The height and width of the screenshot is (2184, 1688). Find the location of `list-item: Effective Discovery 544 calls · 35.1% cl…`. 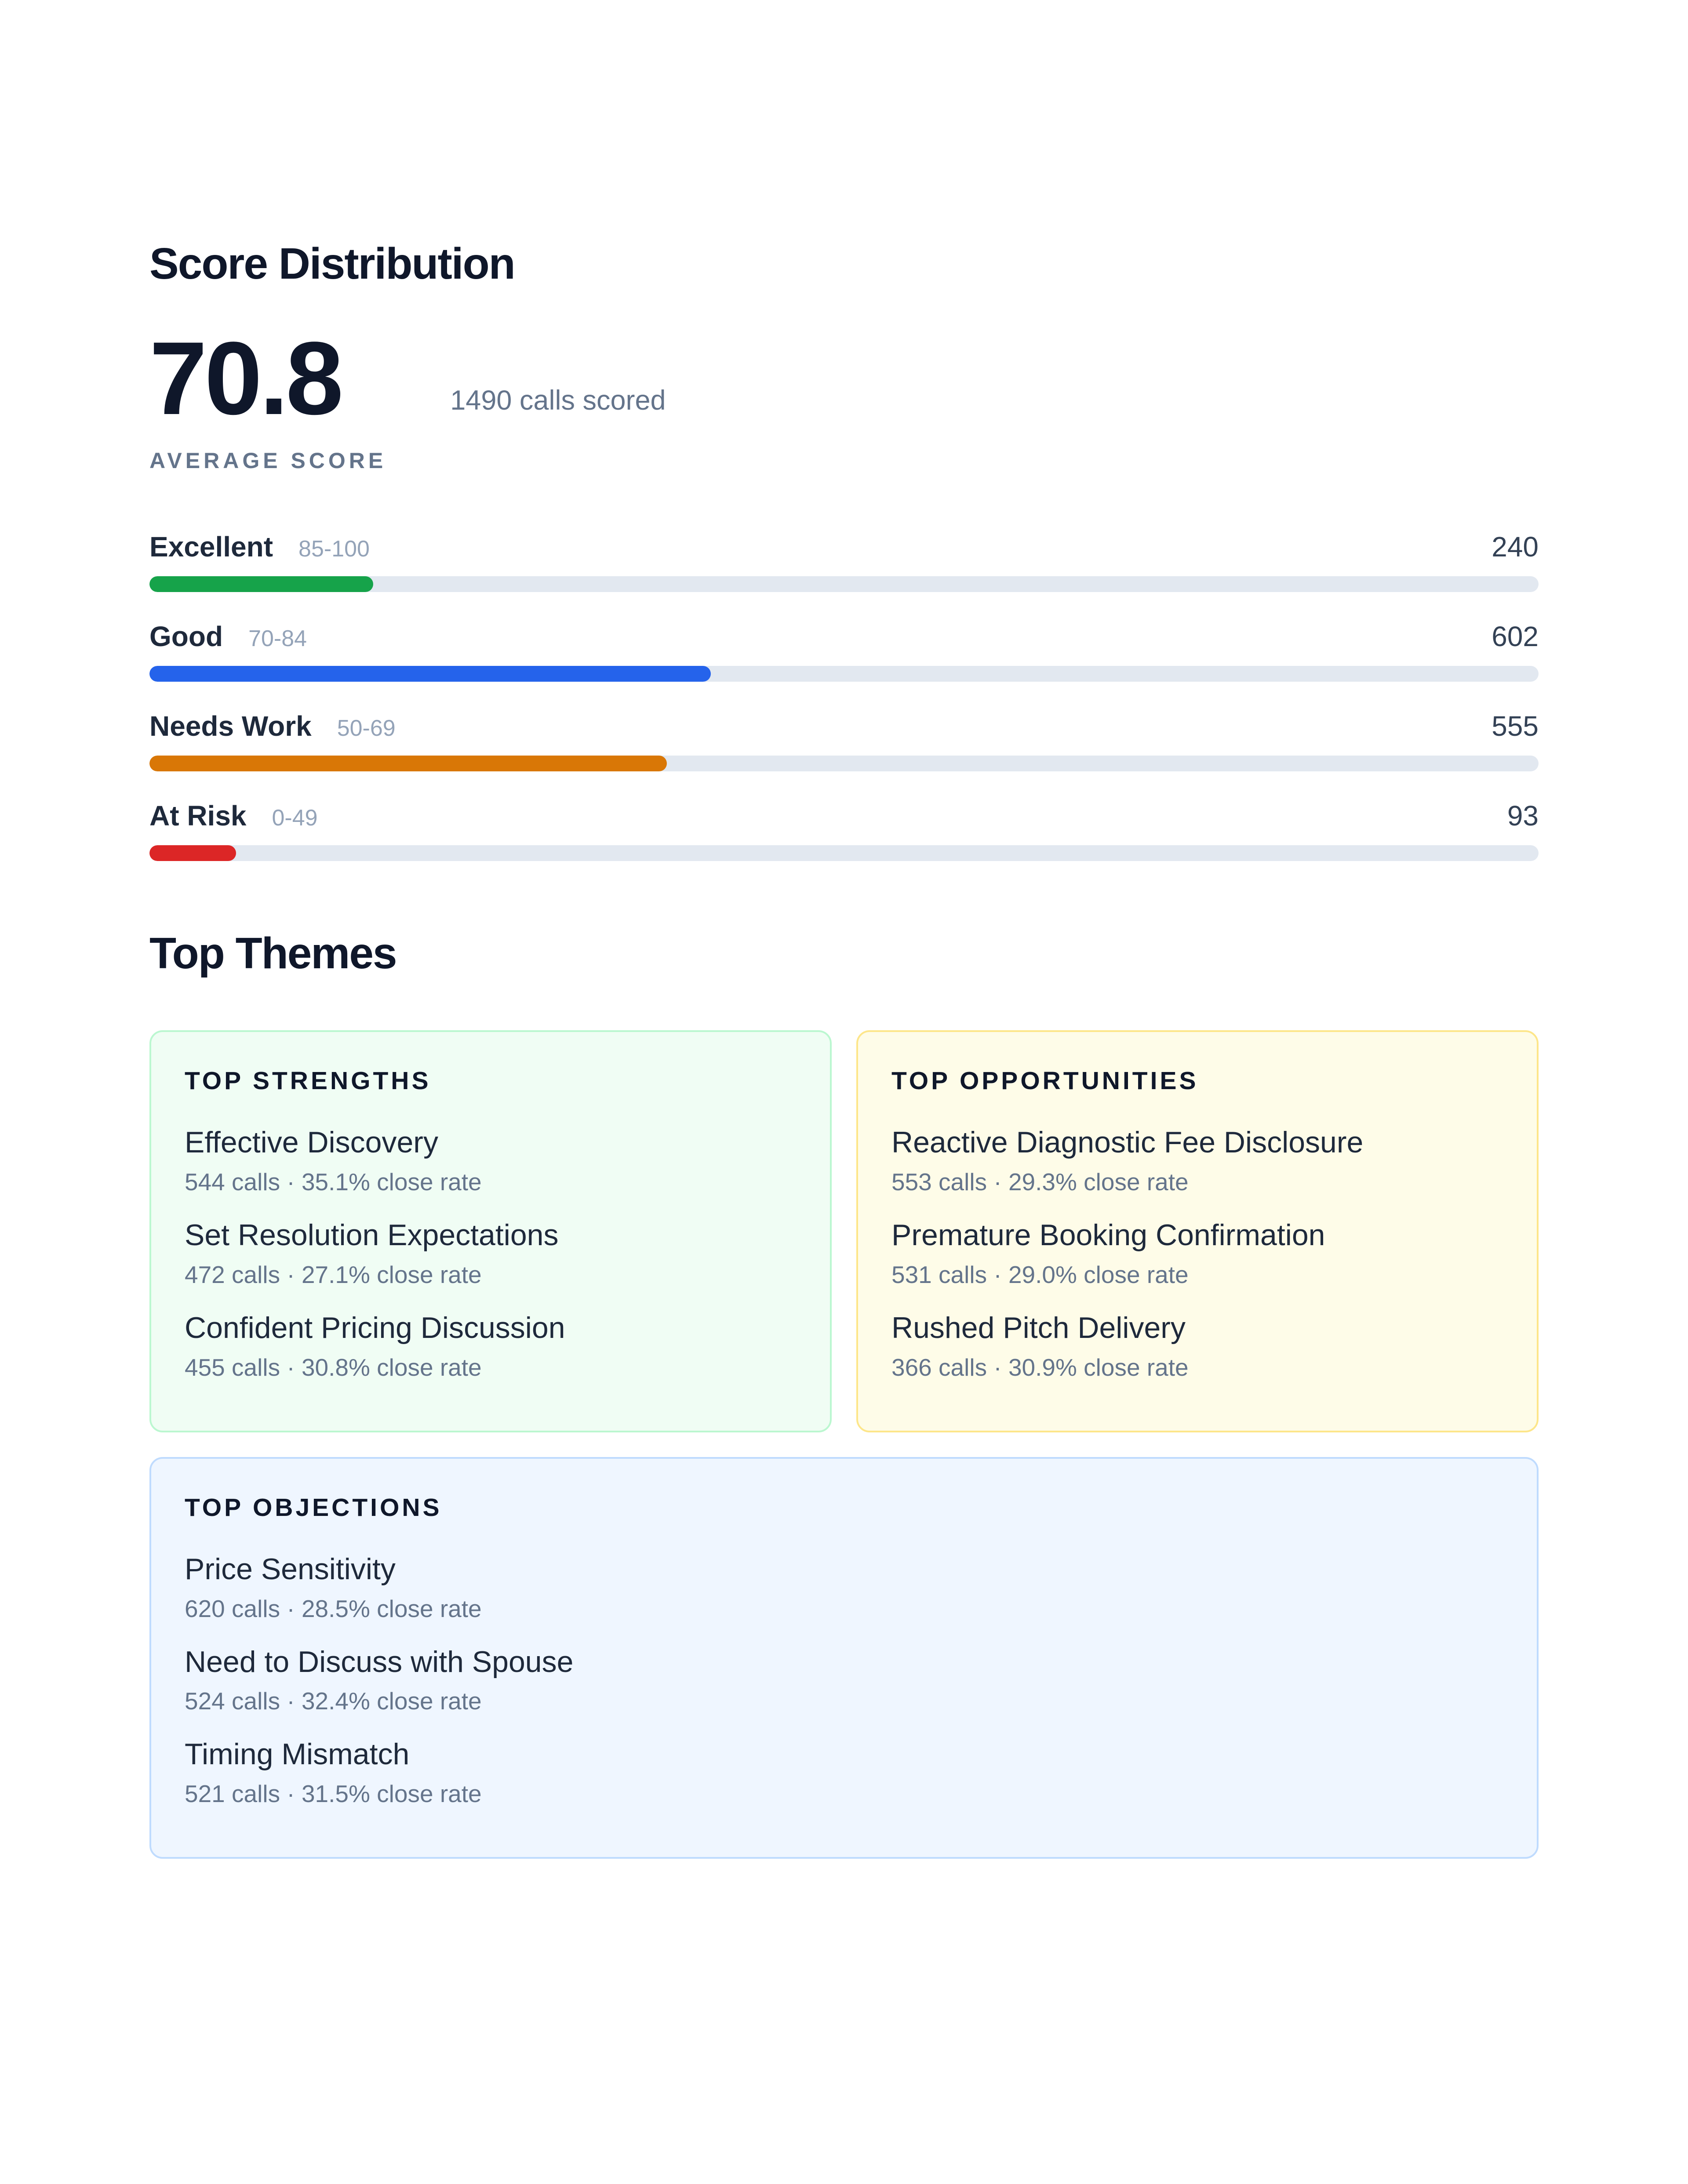

list-item: Effective Discovery 544 calls · 35.1% cl… is located at coordinates (491, 1161).